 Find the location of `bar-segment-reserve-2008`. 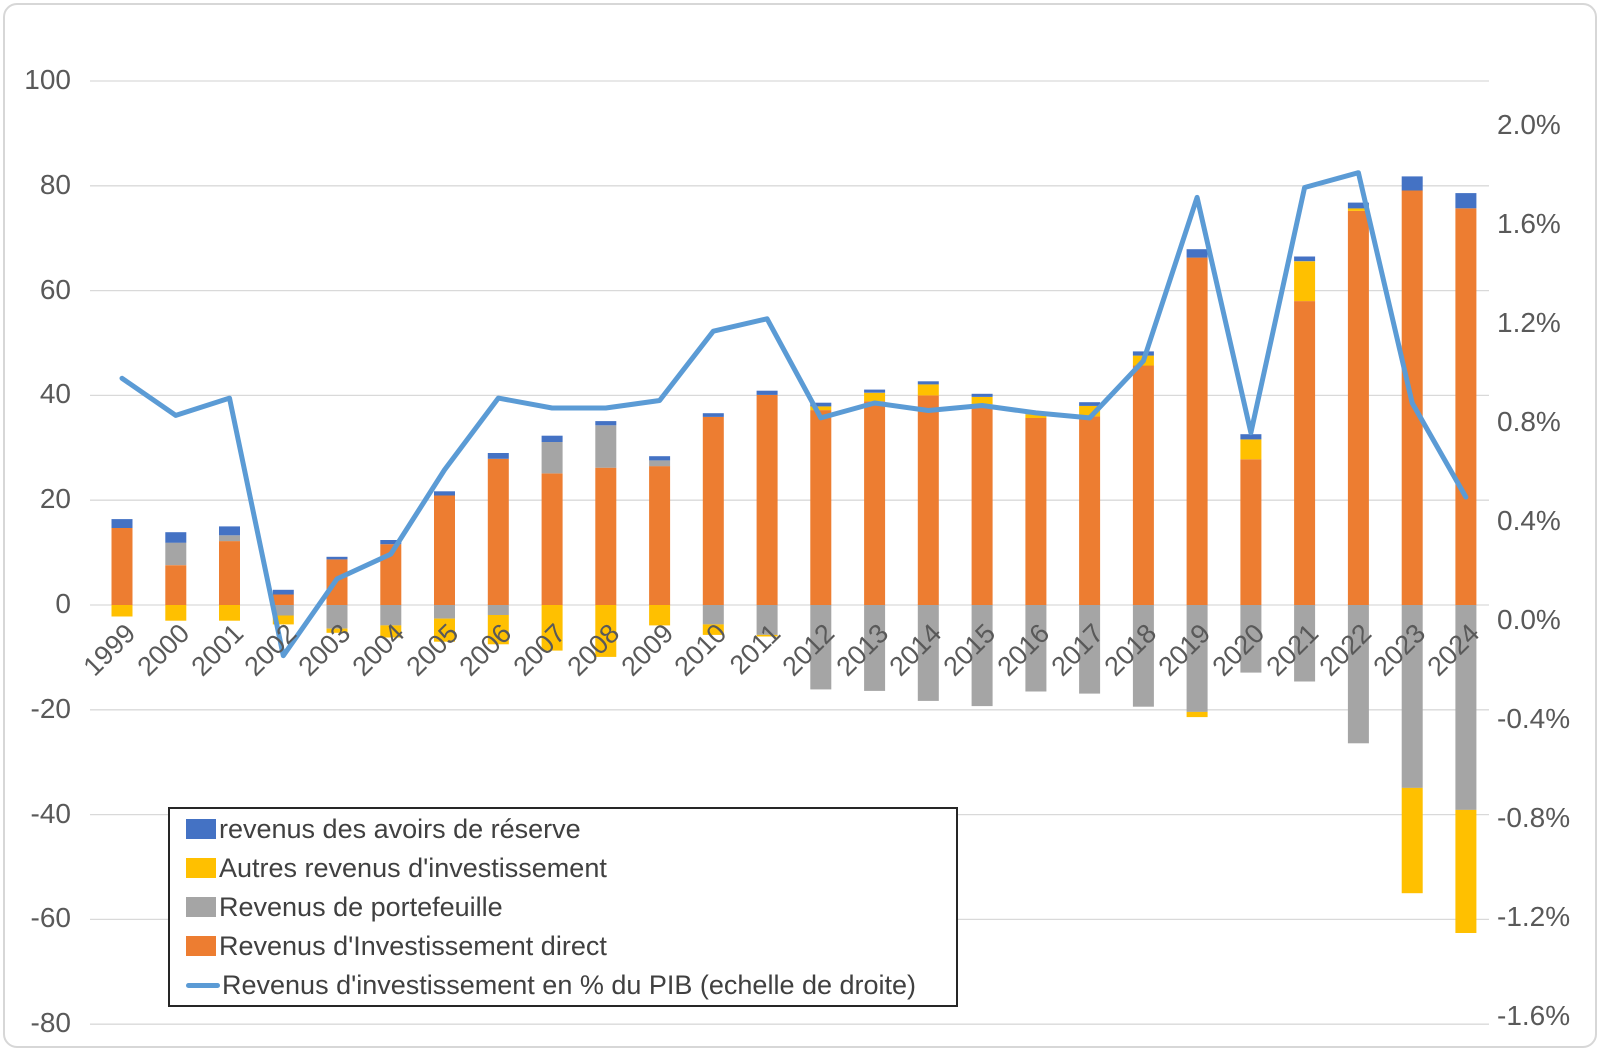

bar-segment-reserve-2008 is located at coordinates (606, 423).